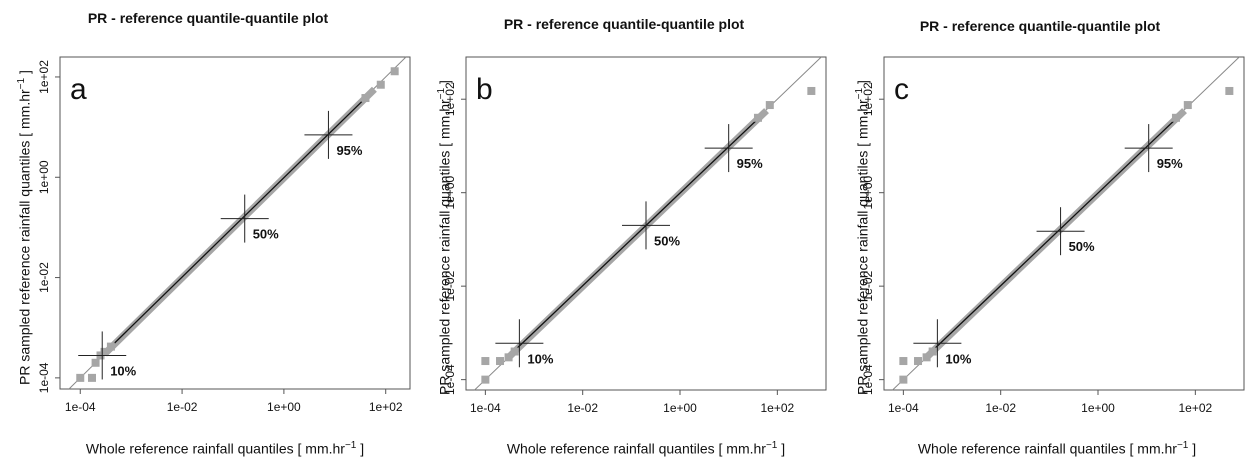 The height and width of the screenshot is (460, 1248). What do you see at coordinates (484, 89) in the screenshot?
I see `panel-letter: b` at bounding box center [484, 89].